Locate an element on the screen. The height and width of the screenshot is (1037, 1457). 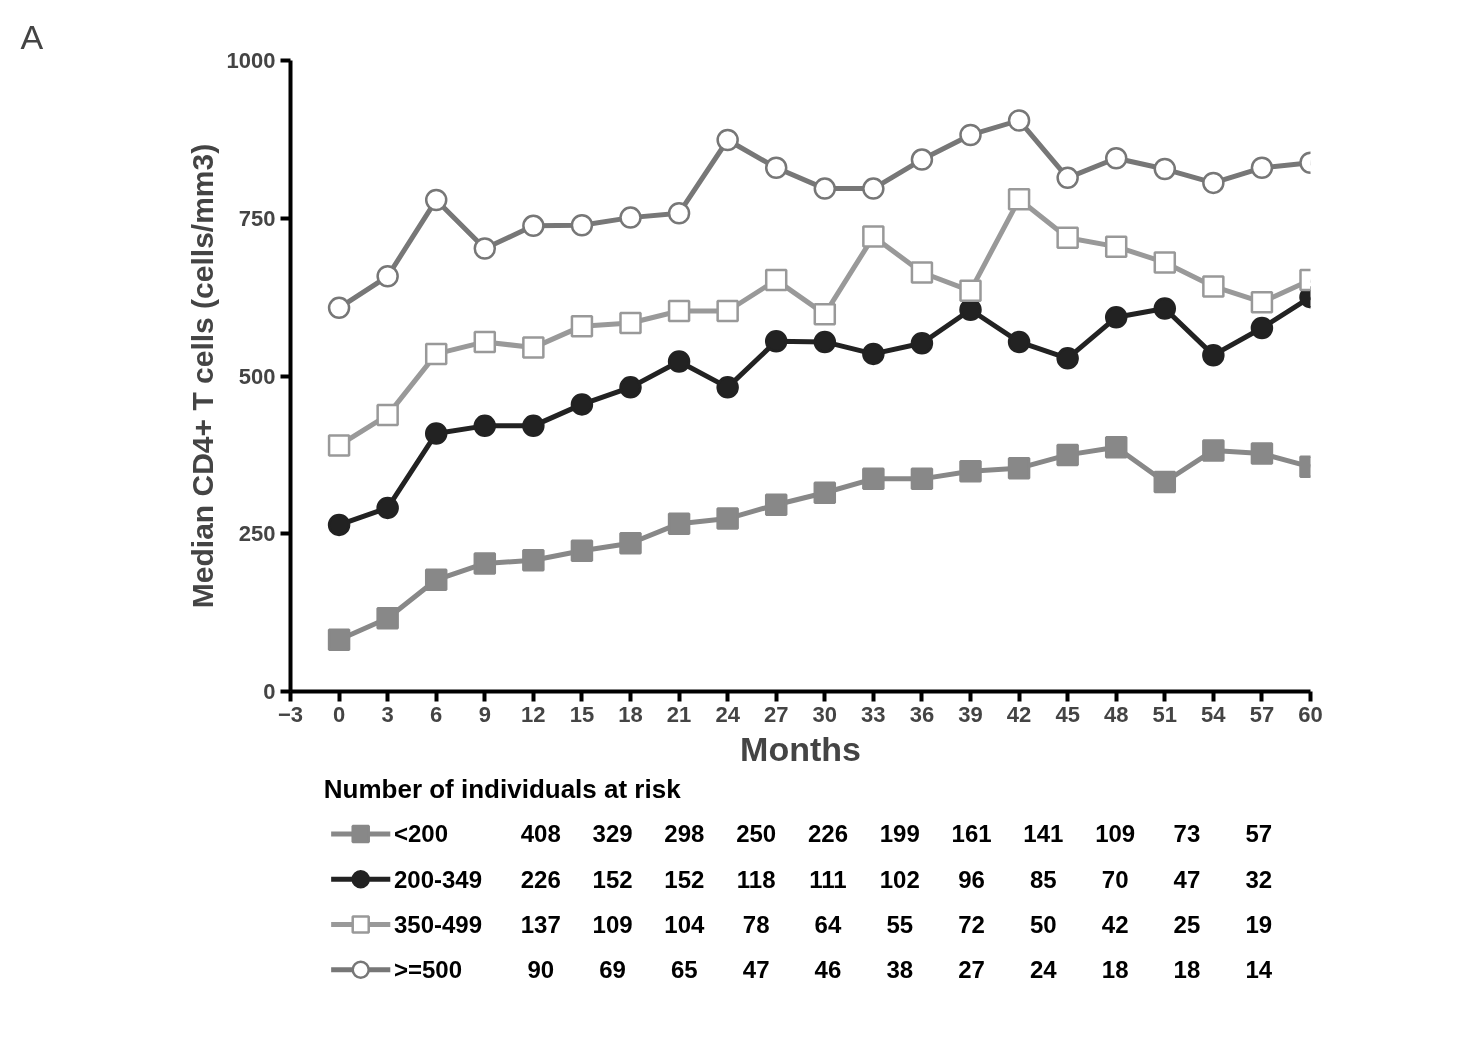
x-tick-label: 60 is located at coordinates (1310, 714).